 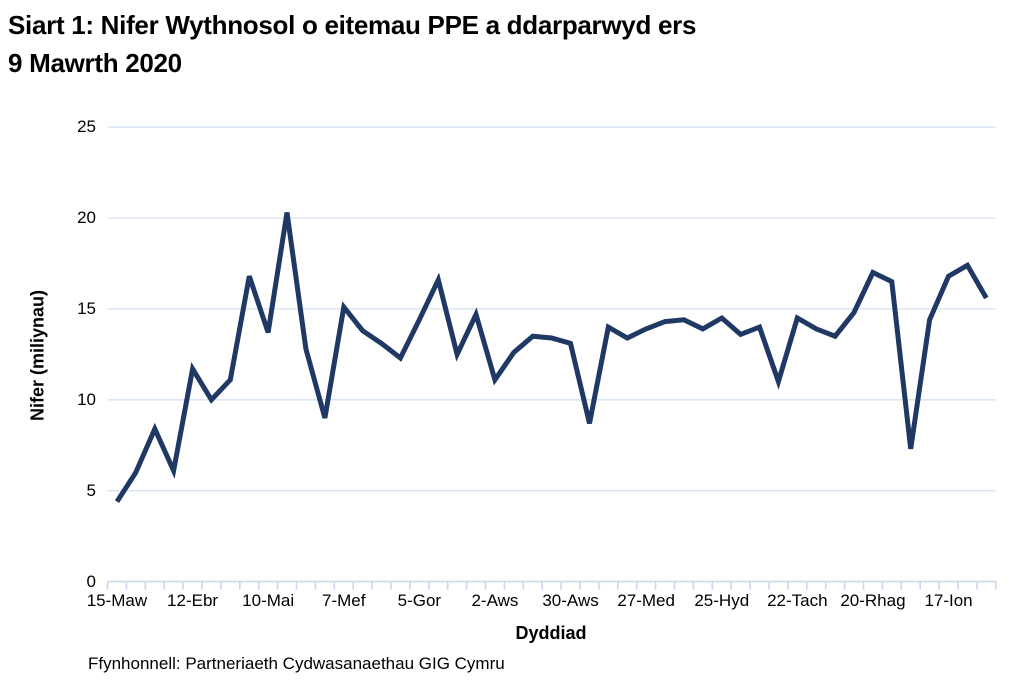 I want to click on y-tick-label-25: 25, so click(x=86, y=127).